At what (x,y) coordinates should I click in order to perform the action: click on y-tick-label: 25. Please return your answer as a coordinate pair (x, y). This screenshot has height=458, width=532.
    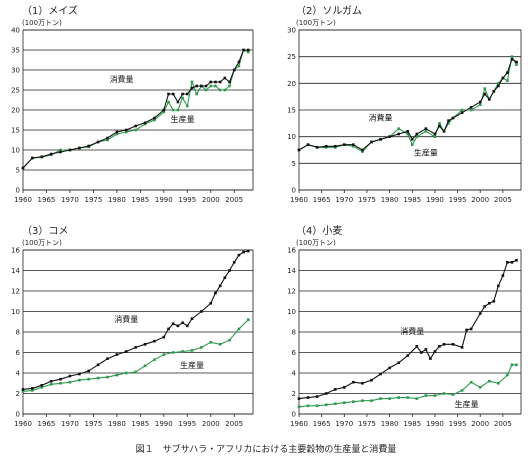
    Looking at the image, I should click on (291, 57).